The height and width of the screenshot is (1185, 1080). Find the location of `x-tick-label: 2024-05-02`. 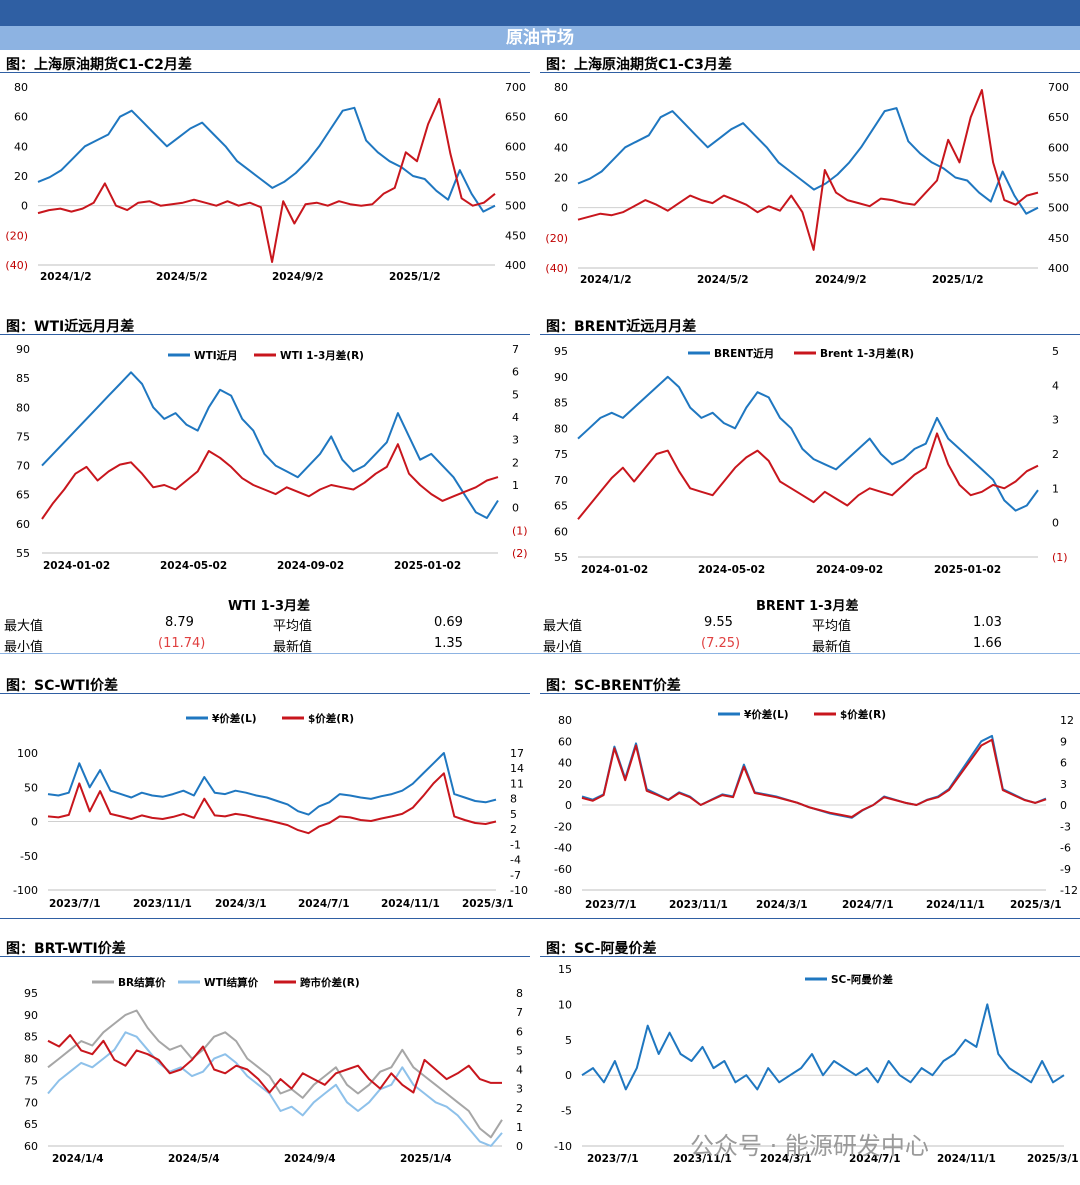

x-tick-label: 2024-05-02 is located at coordinates (193, 566).